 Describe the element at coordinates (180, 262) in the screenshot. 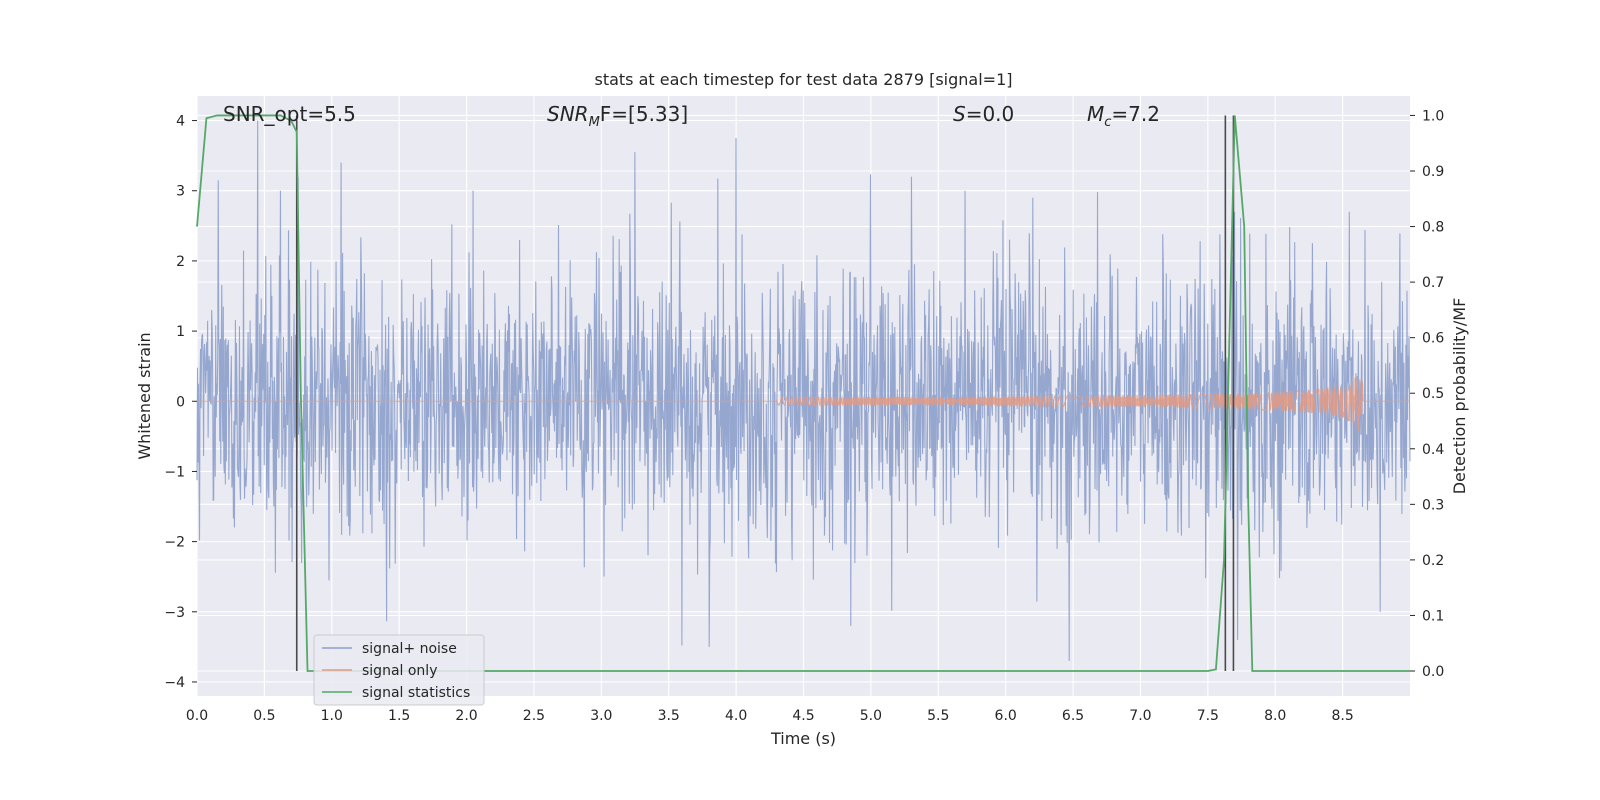

I see `y-tick-label: 2` at that location.